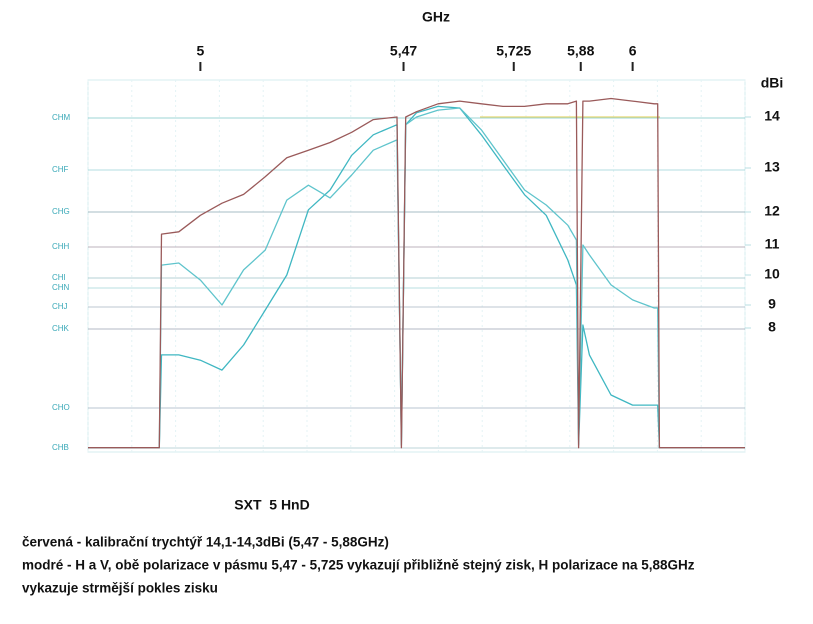 This screenshot has width=813, height=624. I want to click on channel-label: CHG, so click(61, 211).